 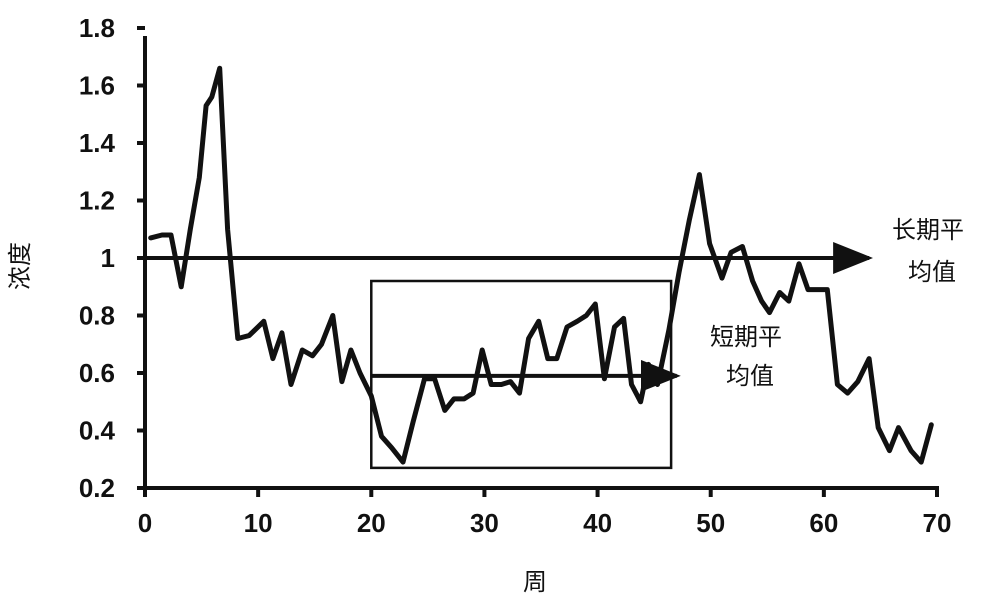 What do you see at coordinates (97, 201) in the screenshot?
I see `y-tick-label: 1.2` at bounding box center [97, 201].